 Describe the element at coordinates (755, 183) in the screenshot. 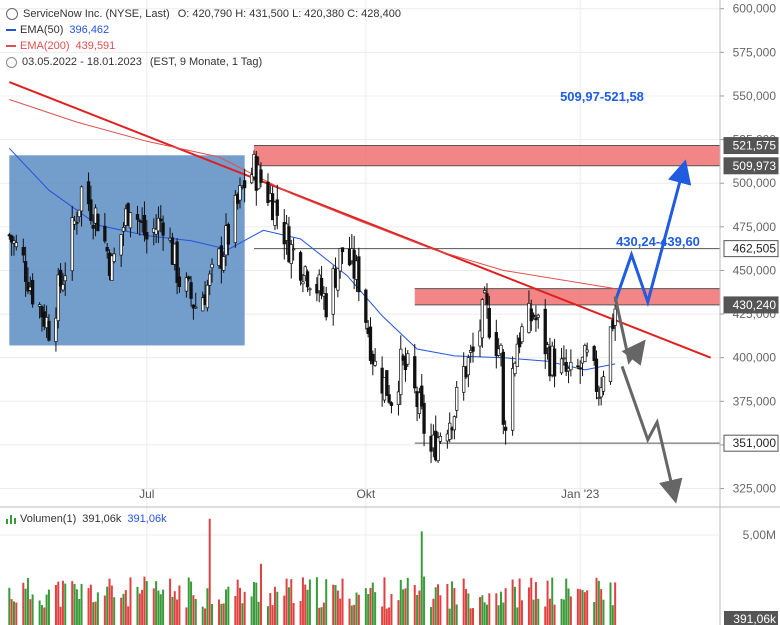

I see `y-tick-label: 500,000` at that location.